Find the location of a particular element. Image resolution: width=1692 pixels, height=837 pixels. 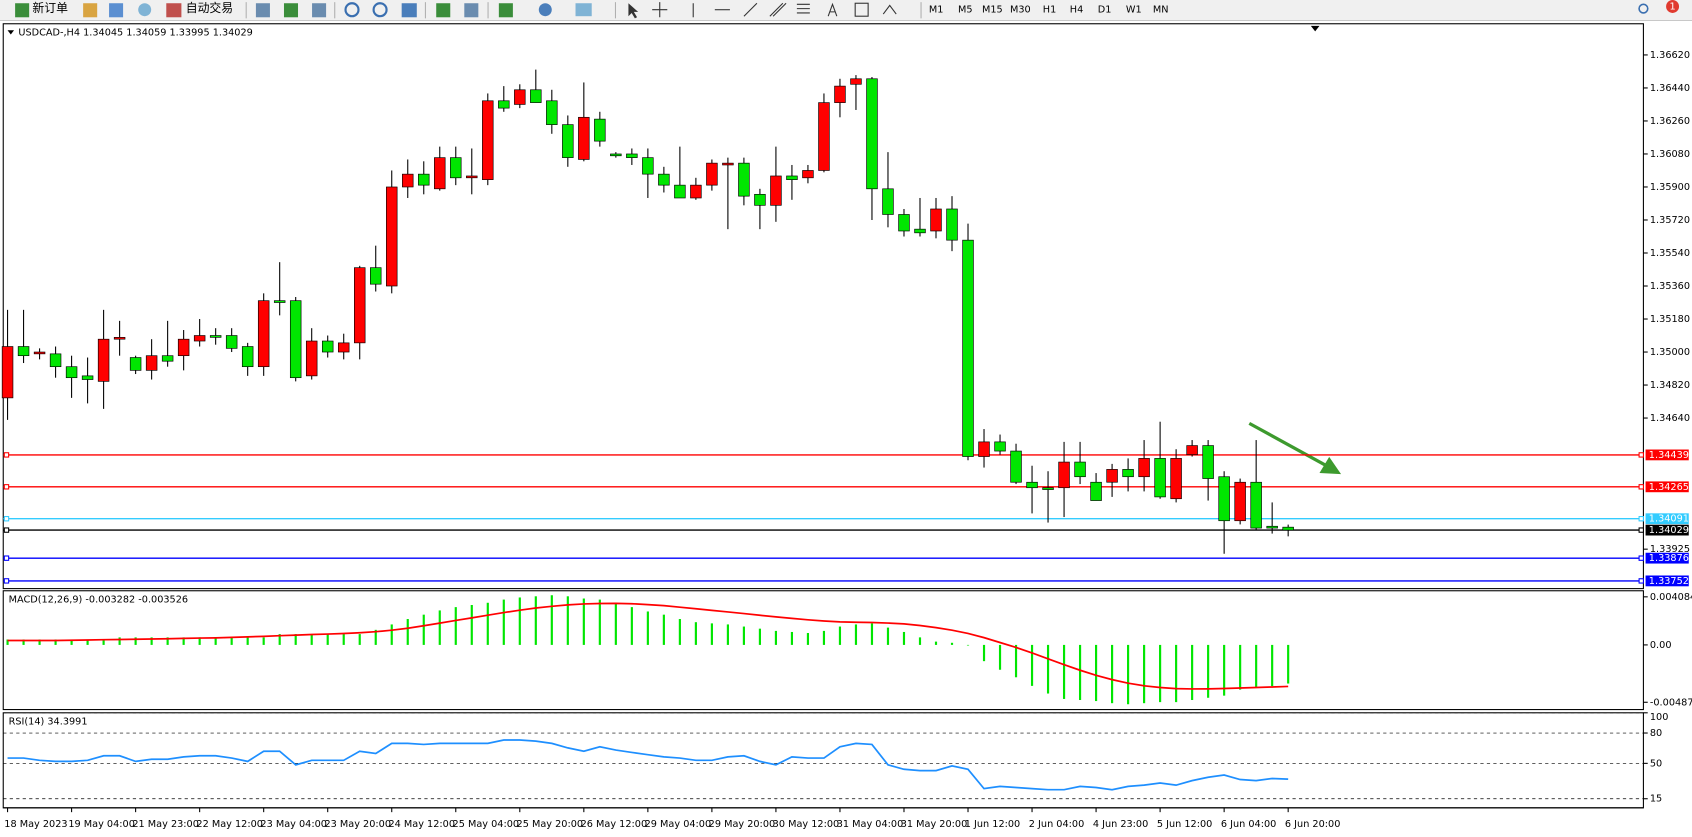

price-level-label: 1.33752 is located at coordinates (1669, 581).